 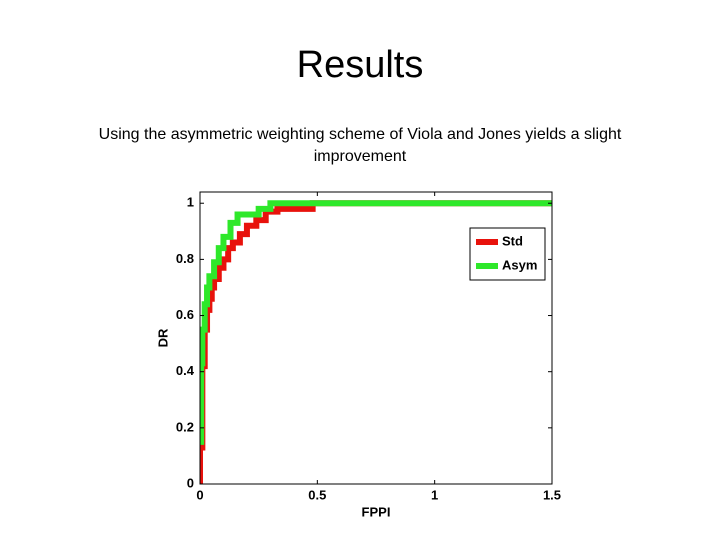 I want to click on x-axis-label: FPPI, so click(x=376, y=511).